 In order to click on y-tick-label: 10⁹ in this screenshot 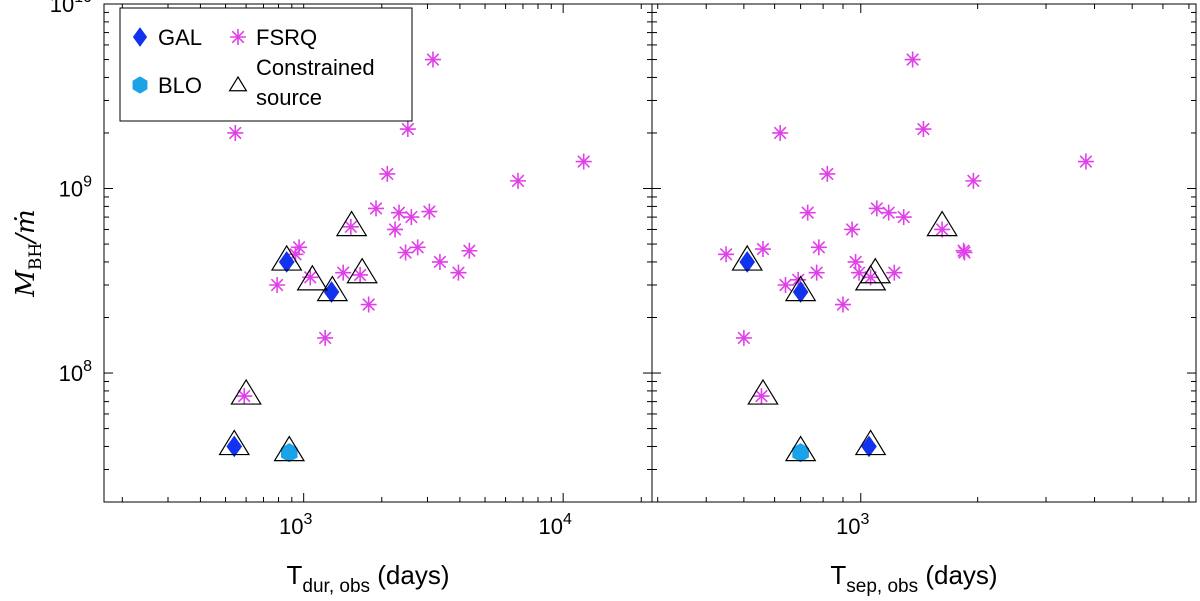, I will do `click(75, 188)`.